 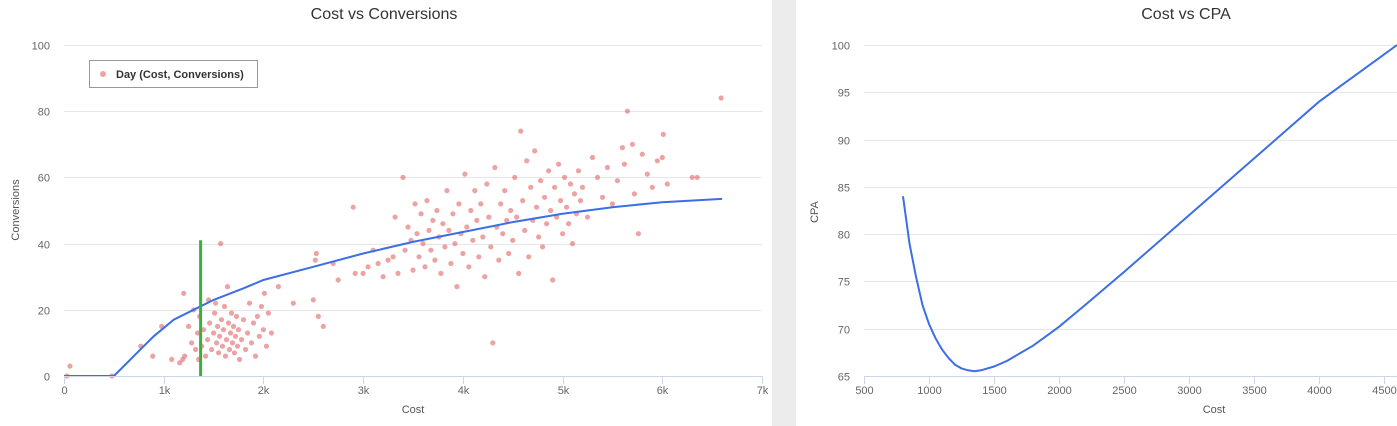 I want to click on legend-point-icon, so click(x=103, y=74).